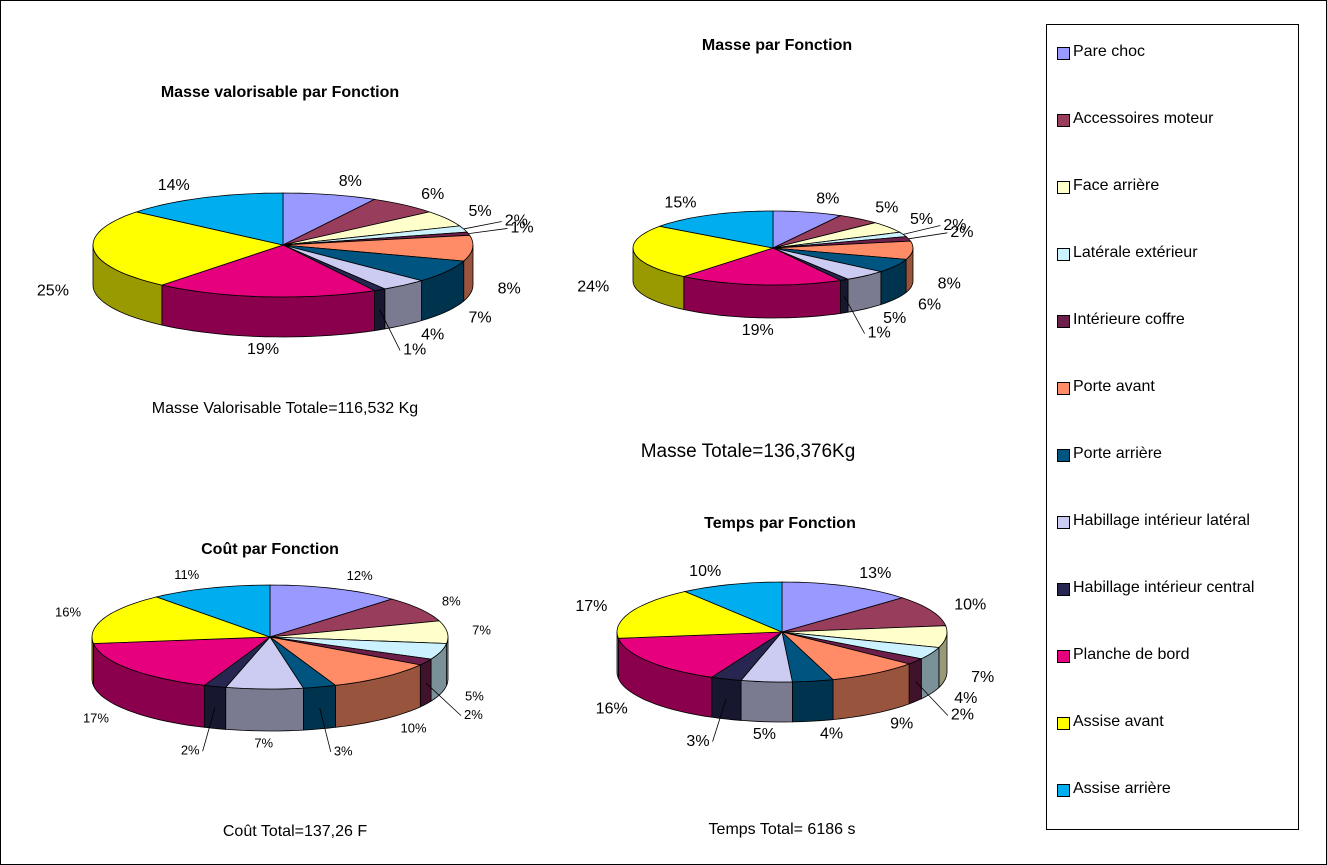  What do you see at coordinates (1173, 342) in the screenshot?
I see `legend-item: Intérieure coffre` at bounding box center [1173, 342].